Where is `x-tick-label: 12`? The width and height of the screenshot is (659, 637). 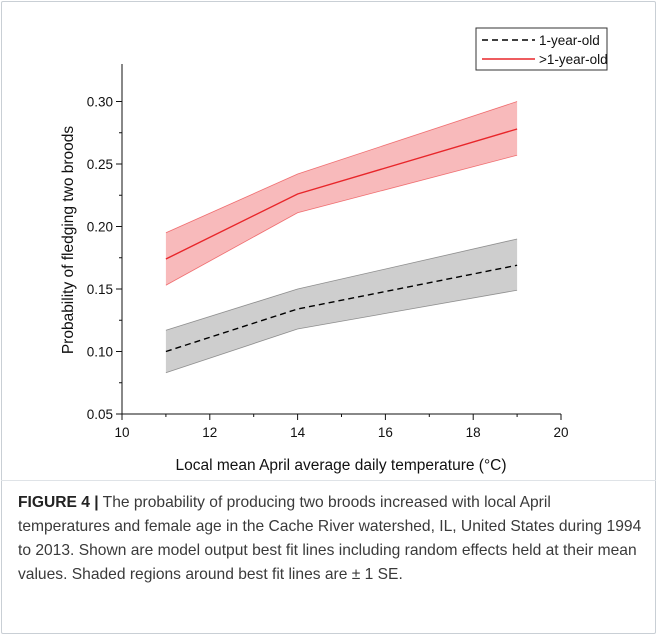
x-tick-label: 12 is located at coordinates (209, 432).